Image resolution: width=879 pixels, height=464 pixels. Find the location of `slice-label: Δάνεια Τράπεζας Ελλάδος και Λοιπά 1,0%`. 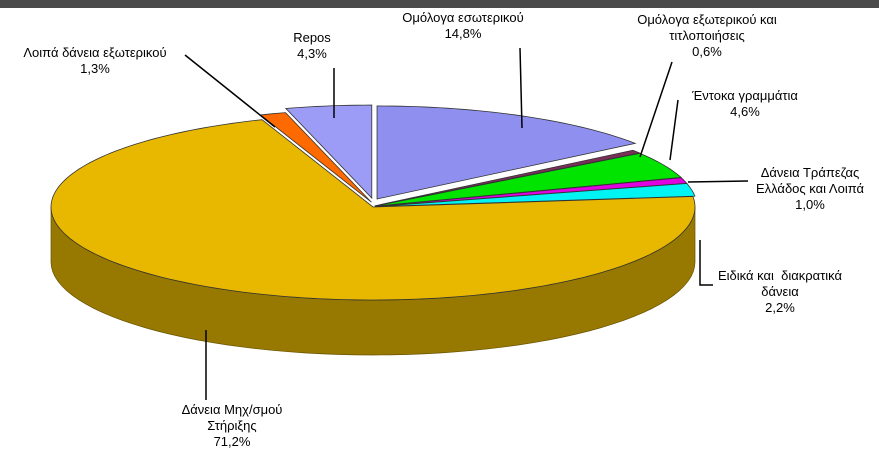

slice-label: Δάνεια Τράπεζας Ελλάδος και Λοιπά 1,0% is located at coordinates (810, 189).